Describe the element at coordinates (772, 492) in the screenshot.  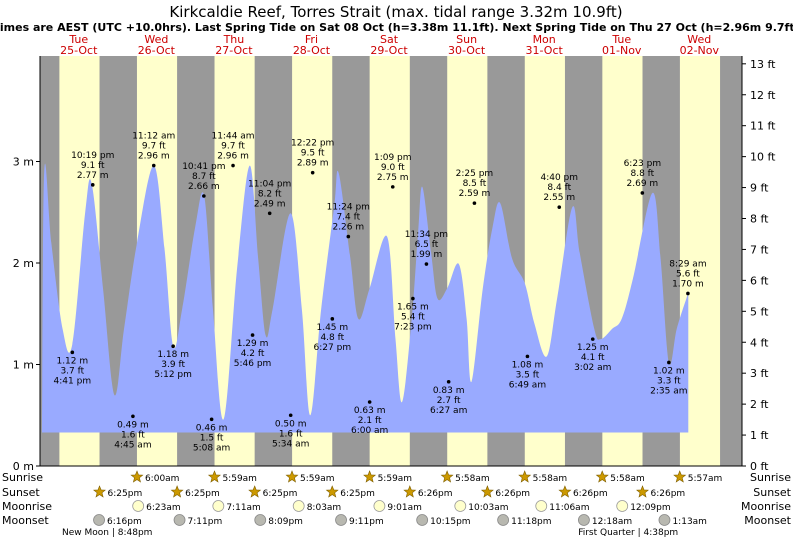
I see `row-label-right: Sunset` at that location.